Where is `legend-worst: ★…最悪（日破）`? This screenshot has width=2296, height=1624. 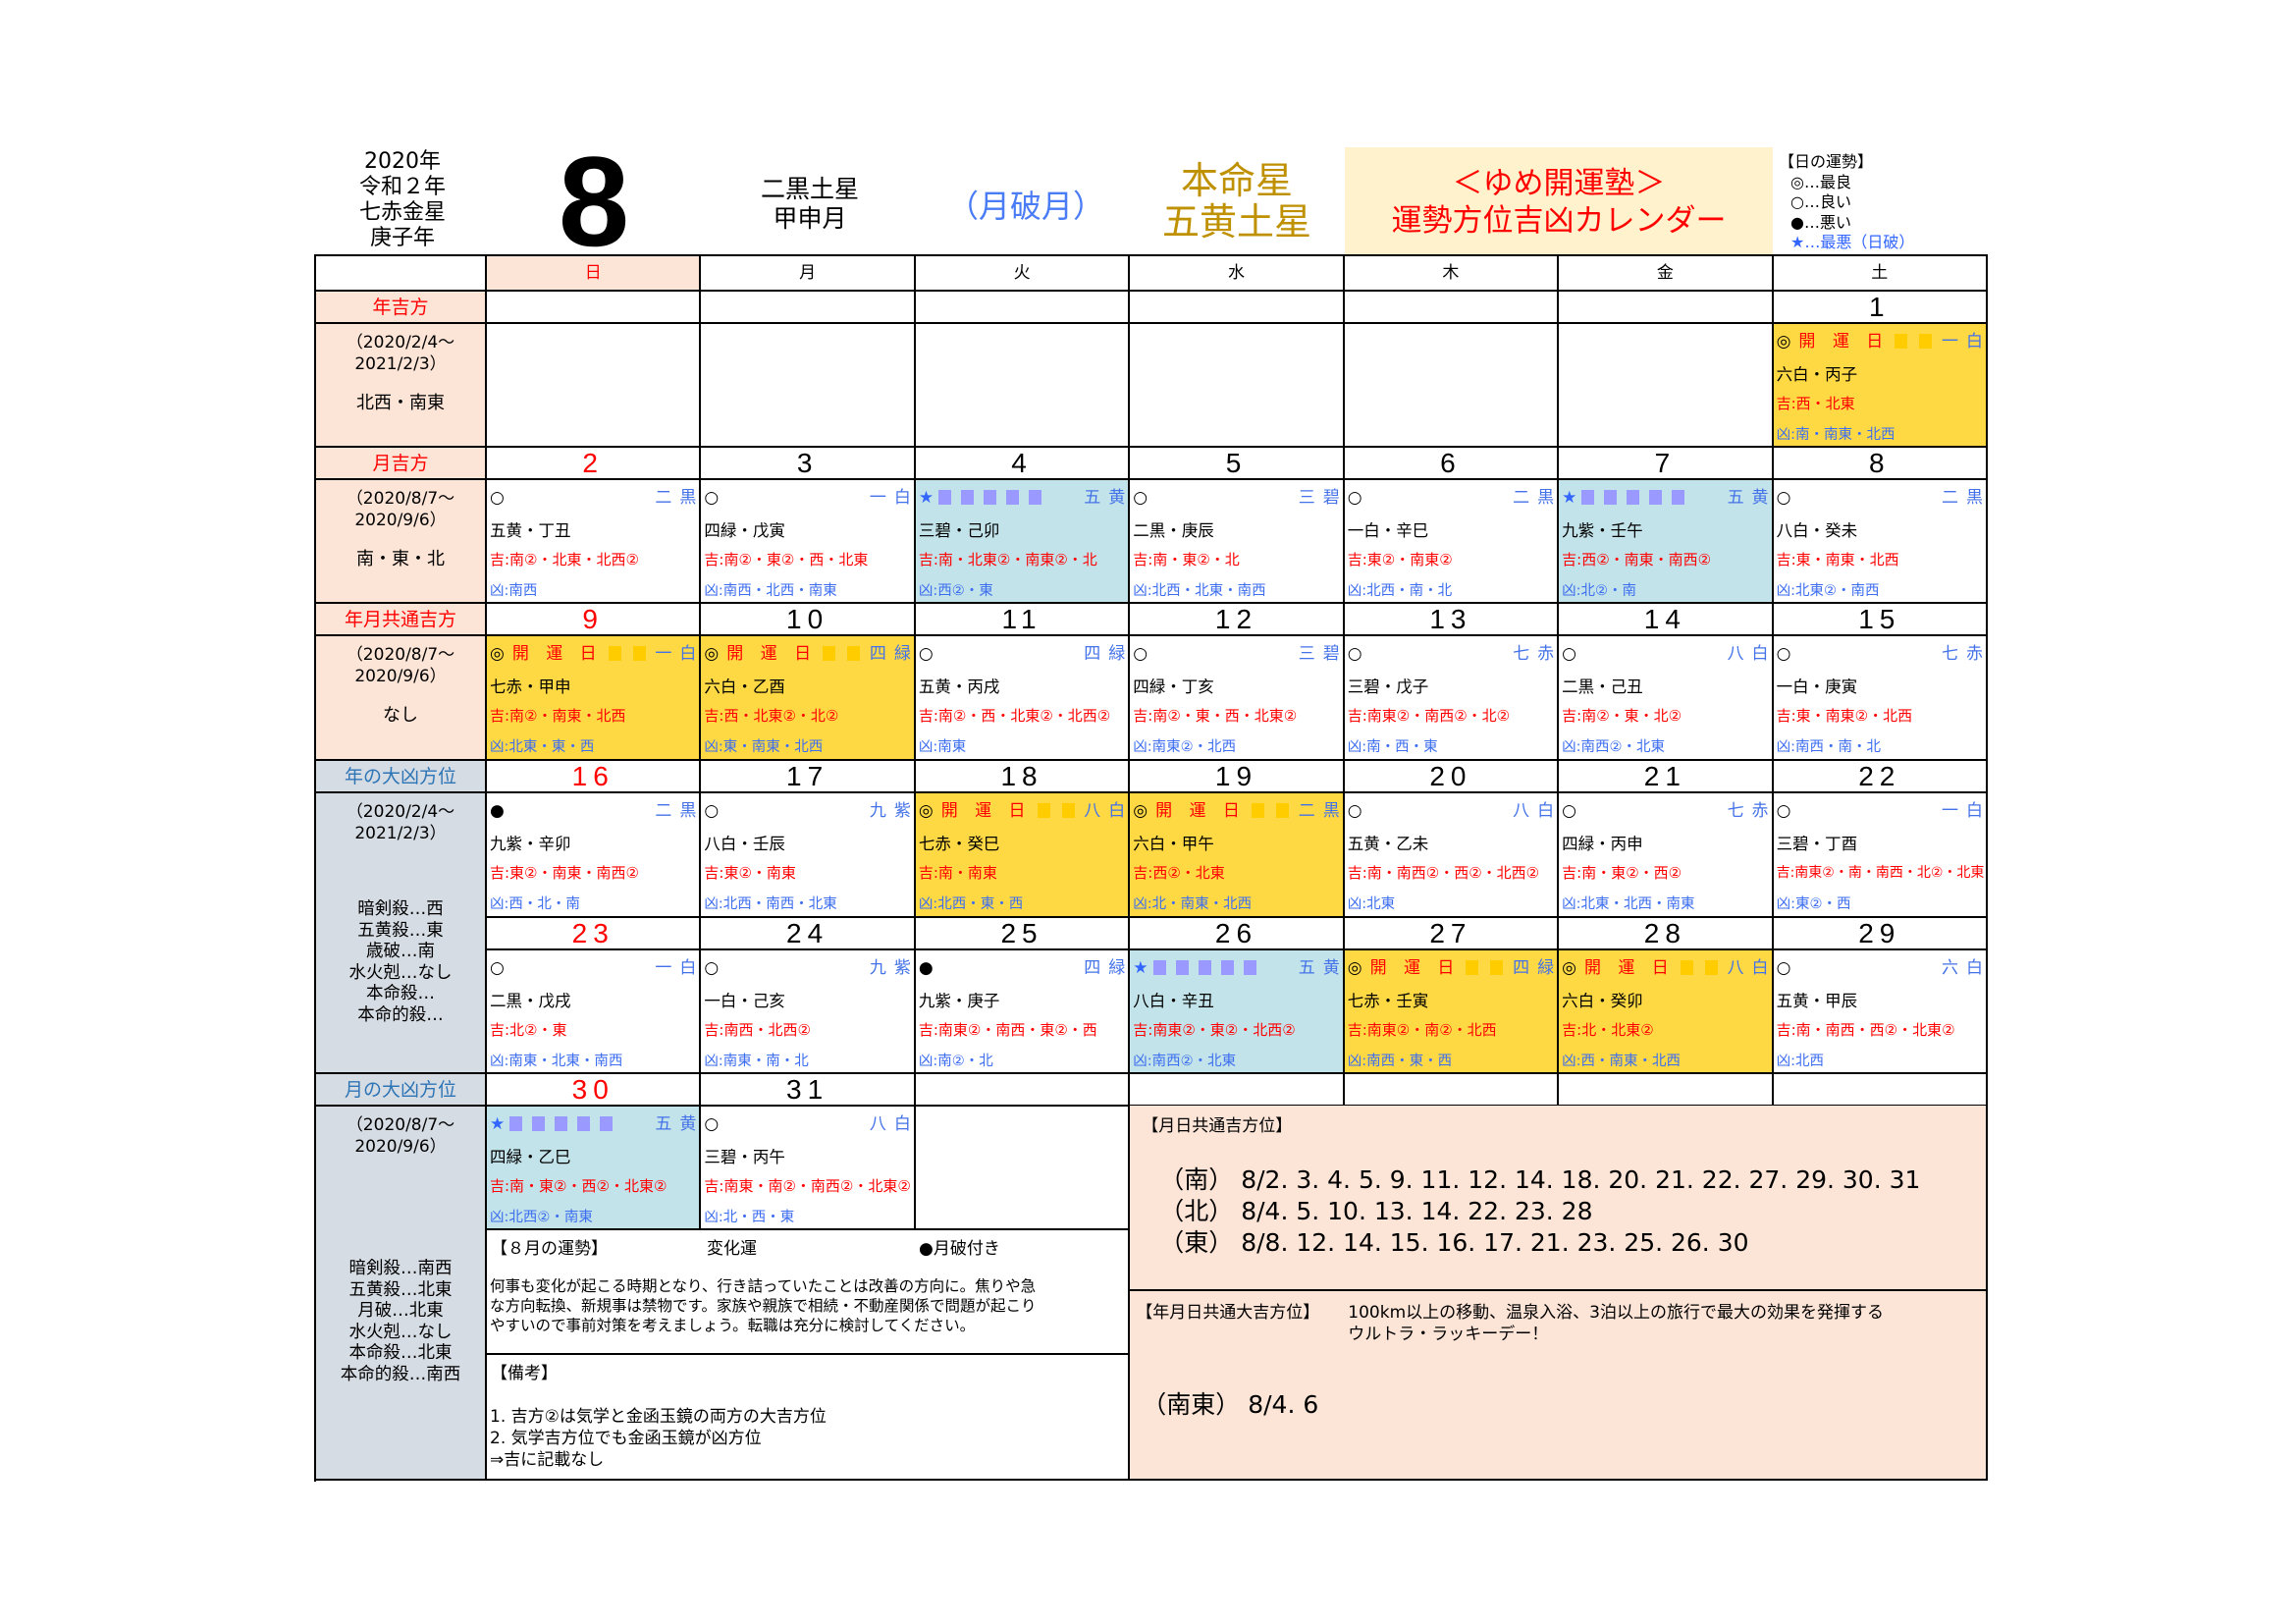 legend-worst: ★…最悪（日破） is located at coordinates (1853, 242).